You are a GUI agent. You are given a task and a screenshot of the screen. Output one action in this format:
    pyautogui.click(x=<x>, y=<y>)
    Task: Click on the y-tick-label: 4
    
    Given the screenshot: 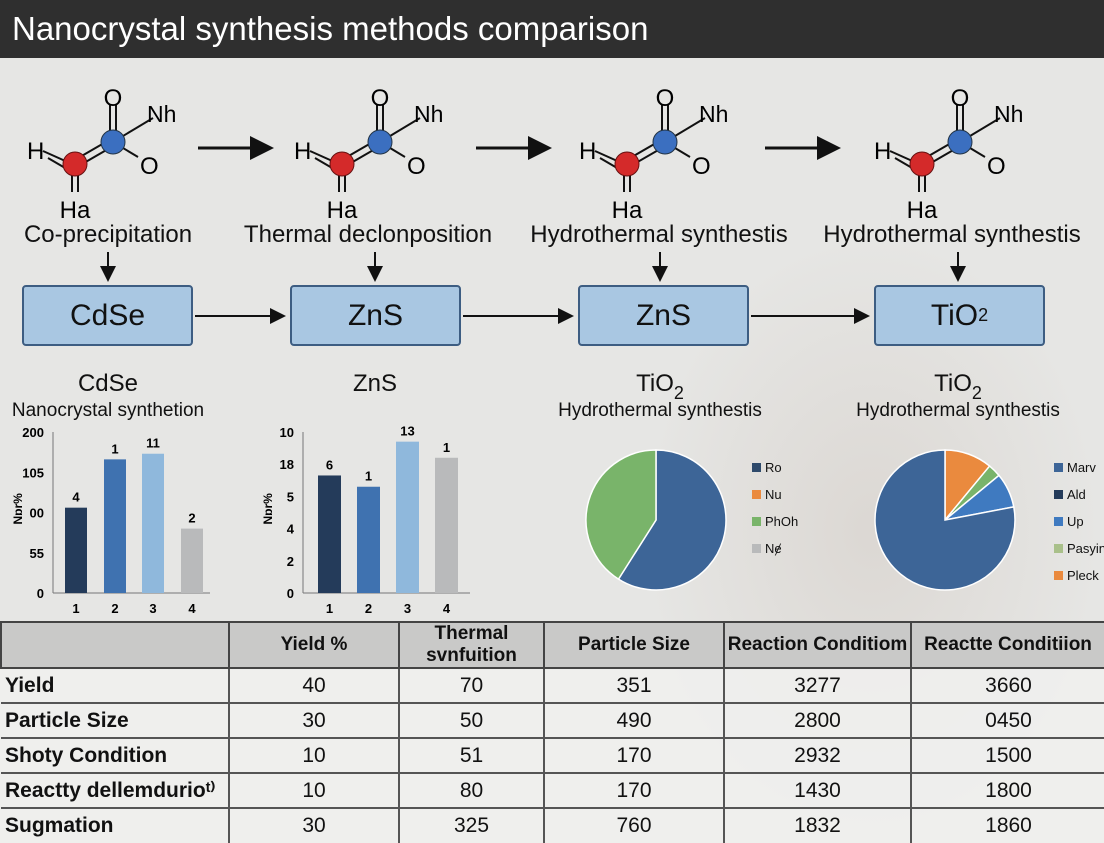 What is the action you would take?
    pyautogui.click(x=291, y=529)
    